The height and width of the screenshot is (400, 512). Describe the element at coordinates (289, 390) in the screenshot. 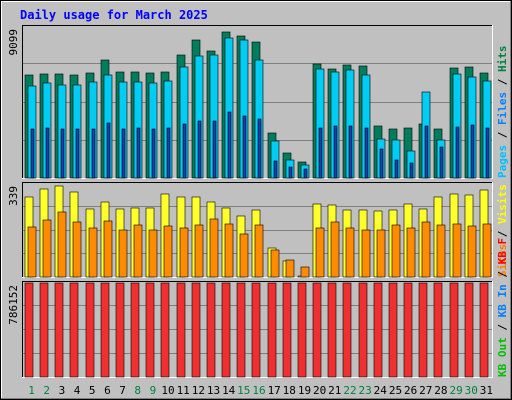

I see `x-tick-label-day-18: 18` at that location.